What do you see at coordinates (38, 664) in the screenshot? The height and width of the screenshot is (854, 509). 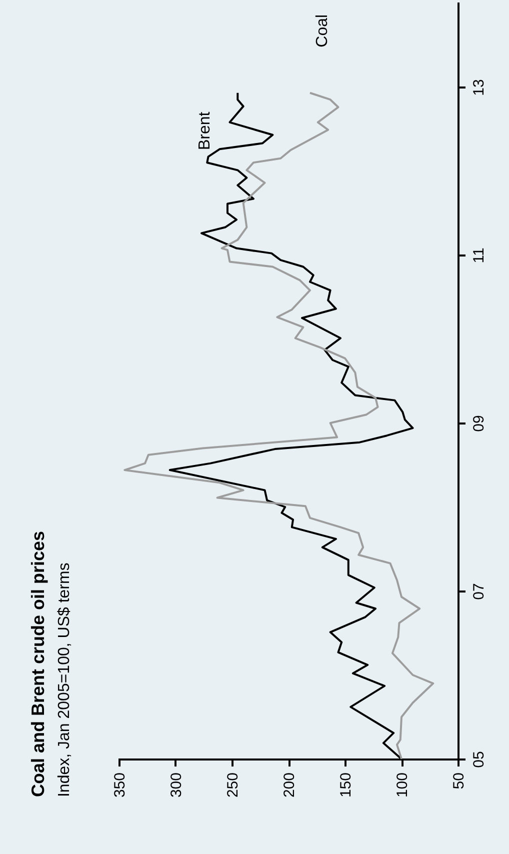 I see `text: Coal and Brent crude oil prices` at bounding box center [38, 664].